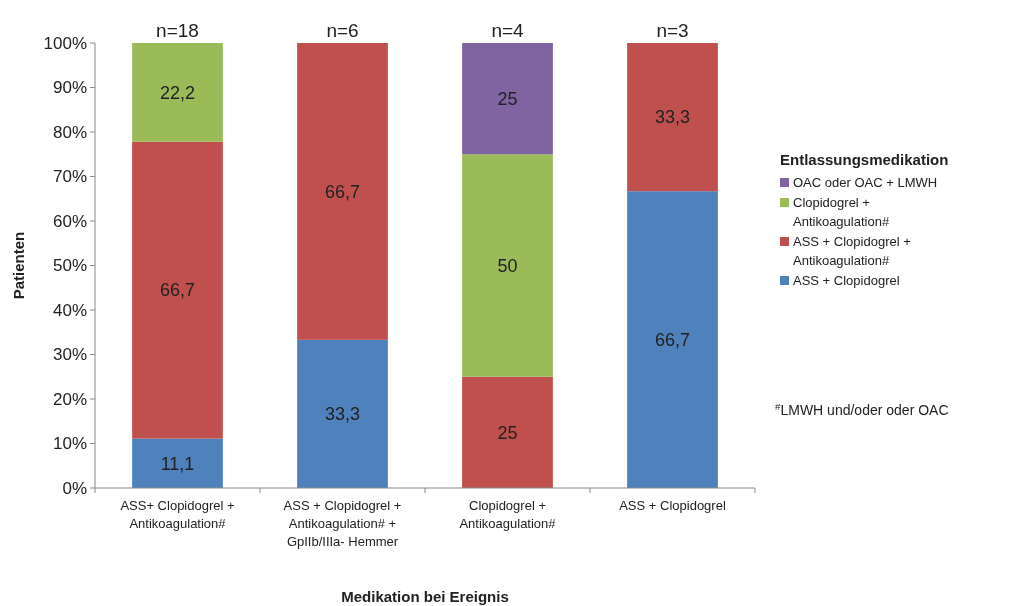 Image resolution: width=1029 pixels, height=606 pixels. Describe the element at coordinates (69, 132) in the screenshot. I see `y-tick-label: 80%` at that location.